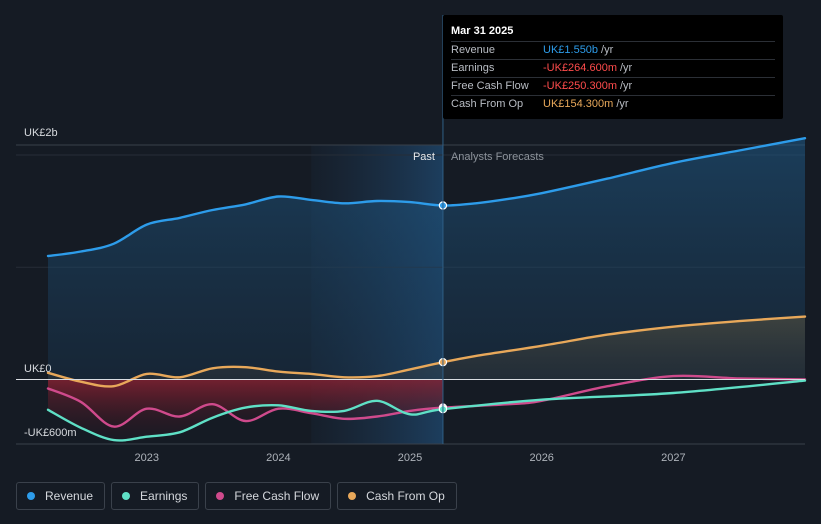 The width and height of the screenshot is (821, 524). I want to click on legend-item-revenue: Revenue, so click(61, 496).